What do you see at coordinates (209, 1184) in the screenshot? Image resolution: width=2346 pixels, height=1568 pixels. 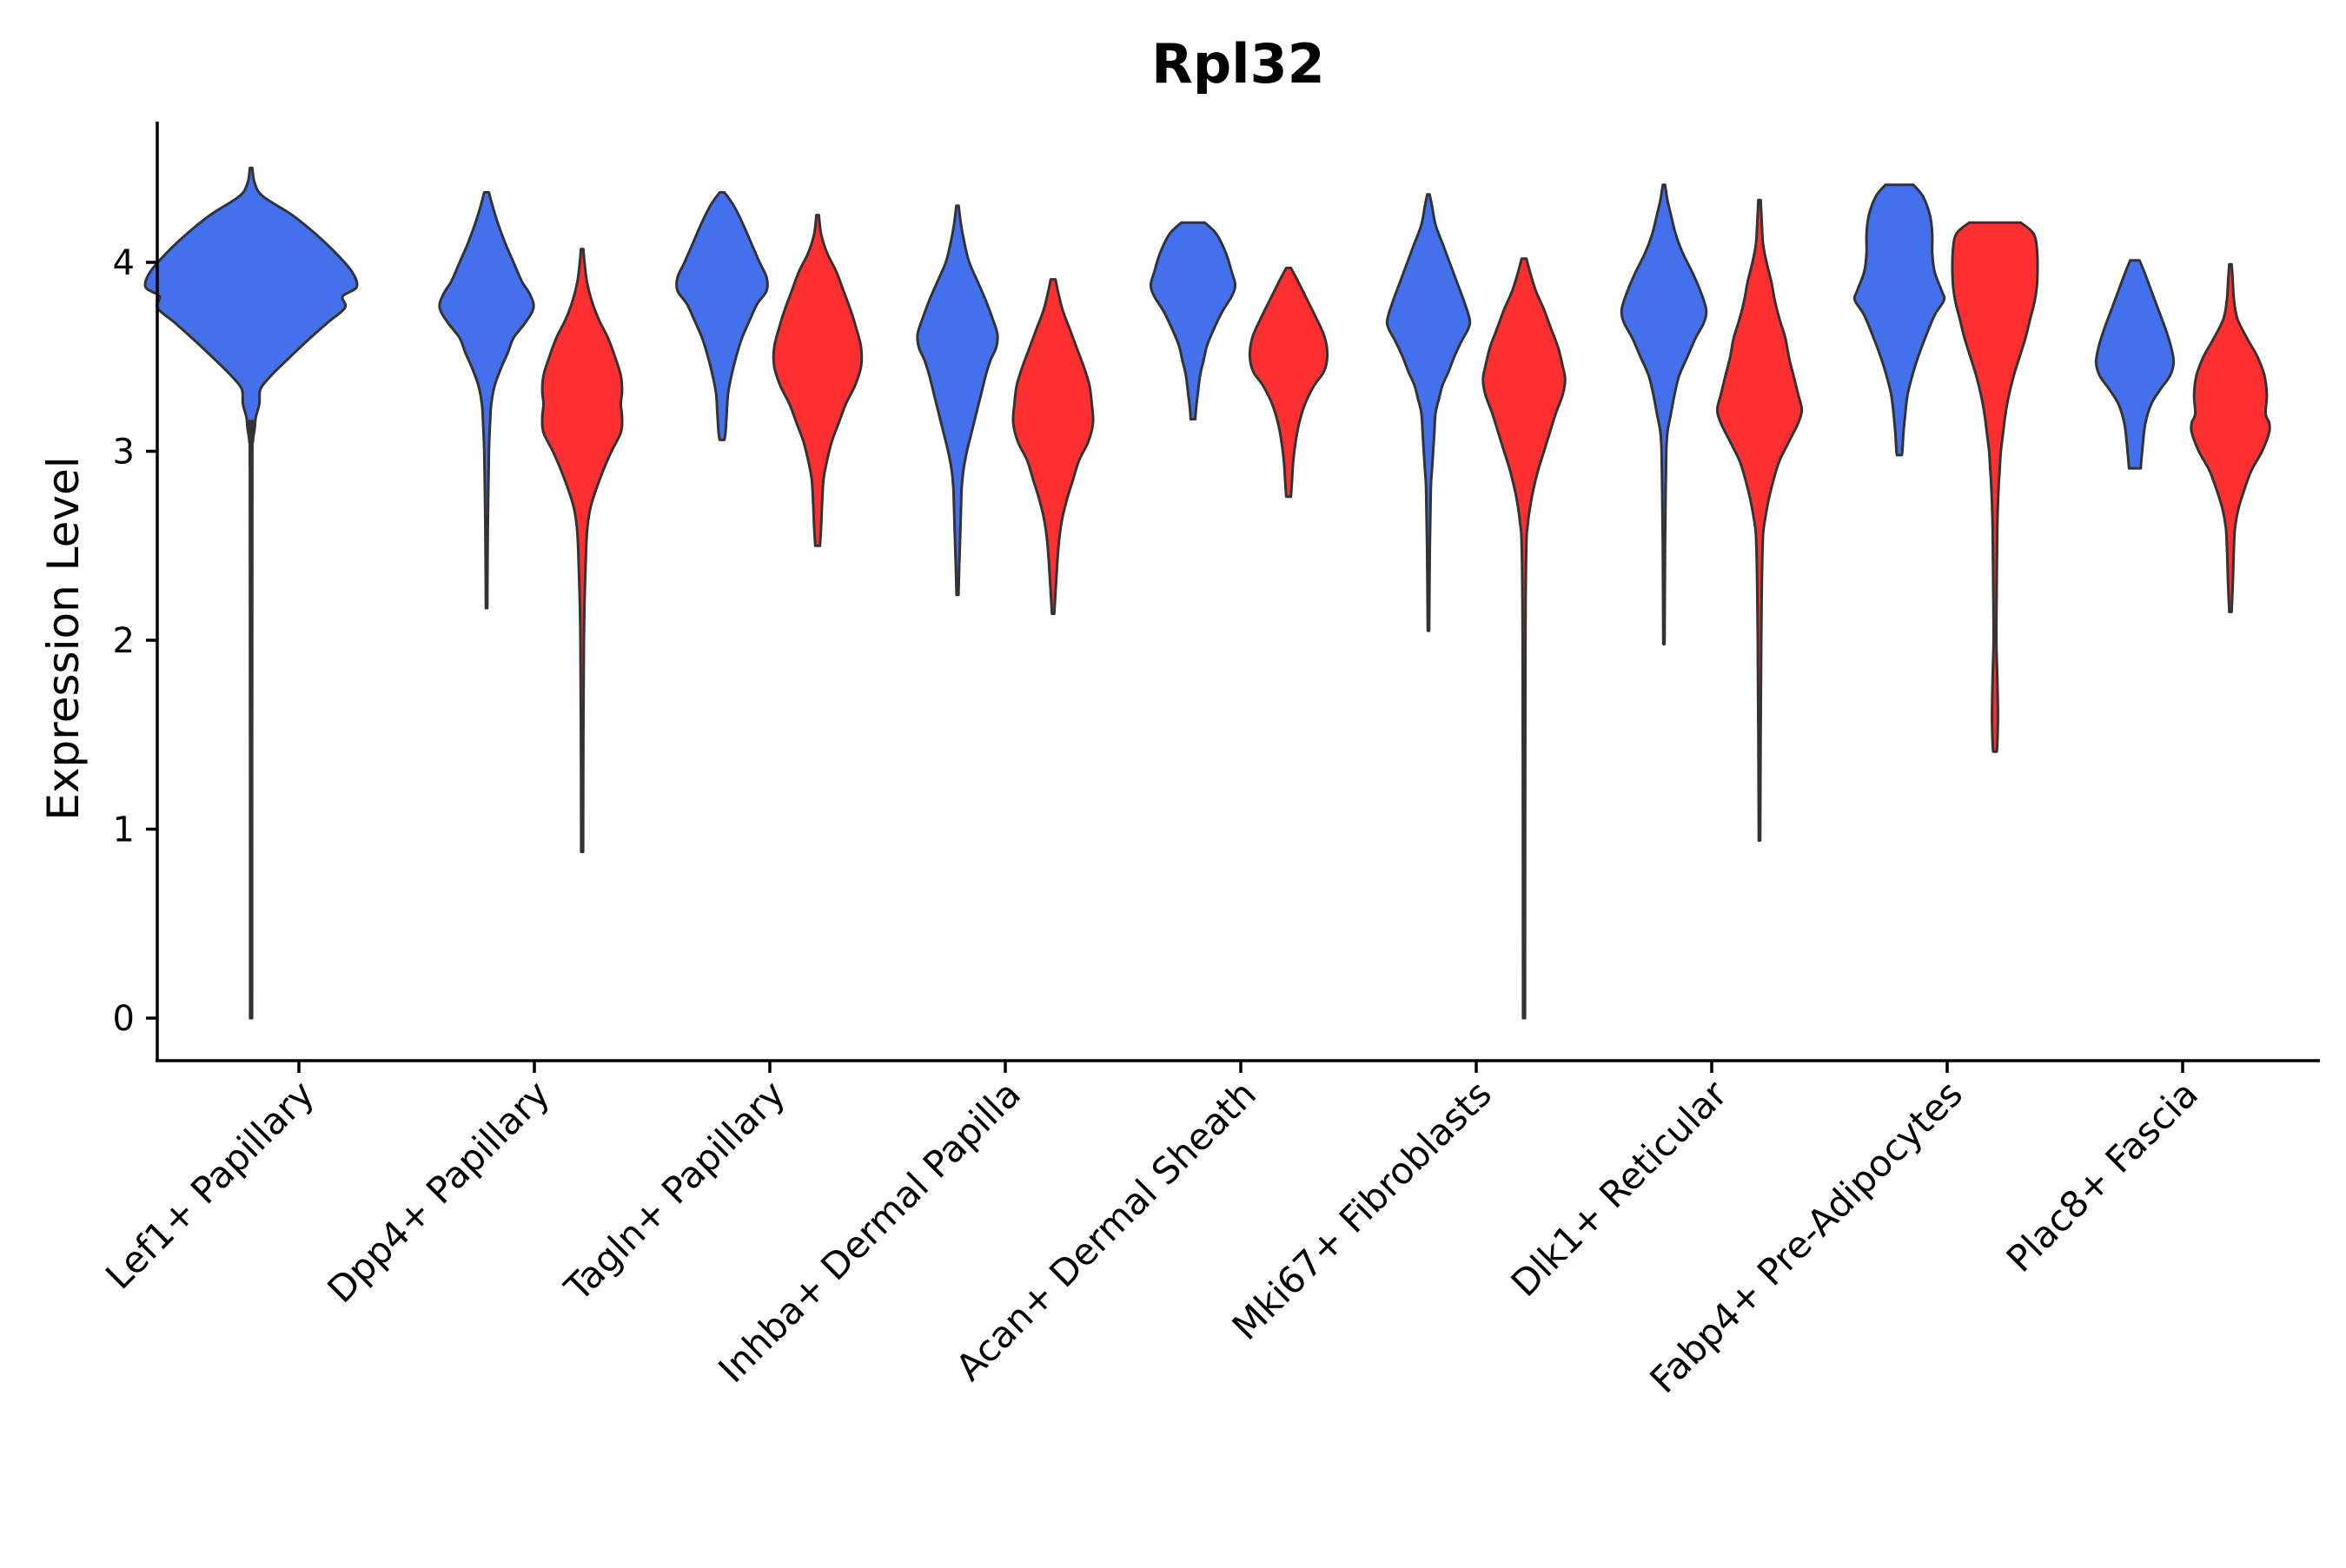 I see `x-tick-label: Lef1+ Papillary` at bounding box center [209, 1184].